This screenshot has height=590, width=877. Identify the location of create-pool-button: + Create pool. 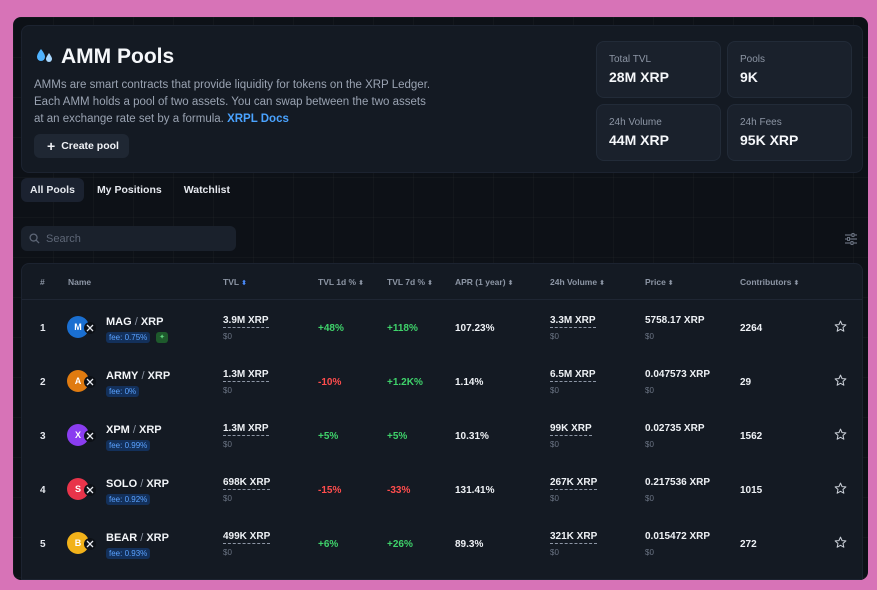
(81, 146).